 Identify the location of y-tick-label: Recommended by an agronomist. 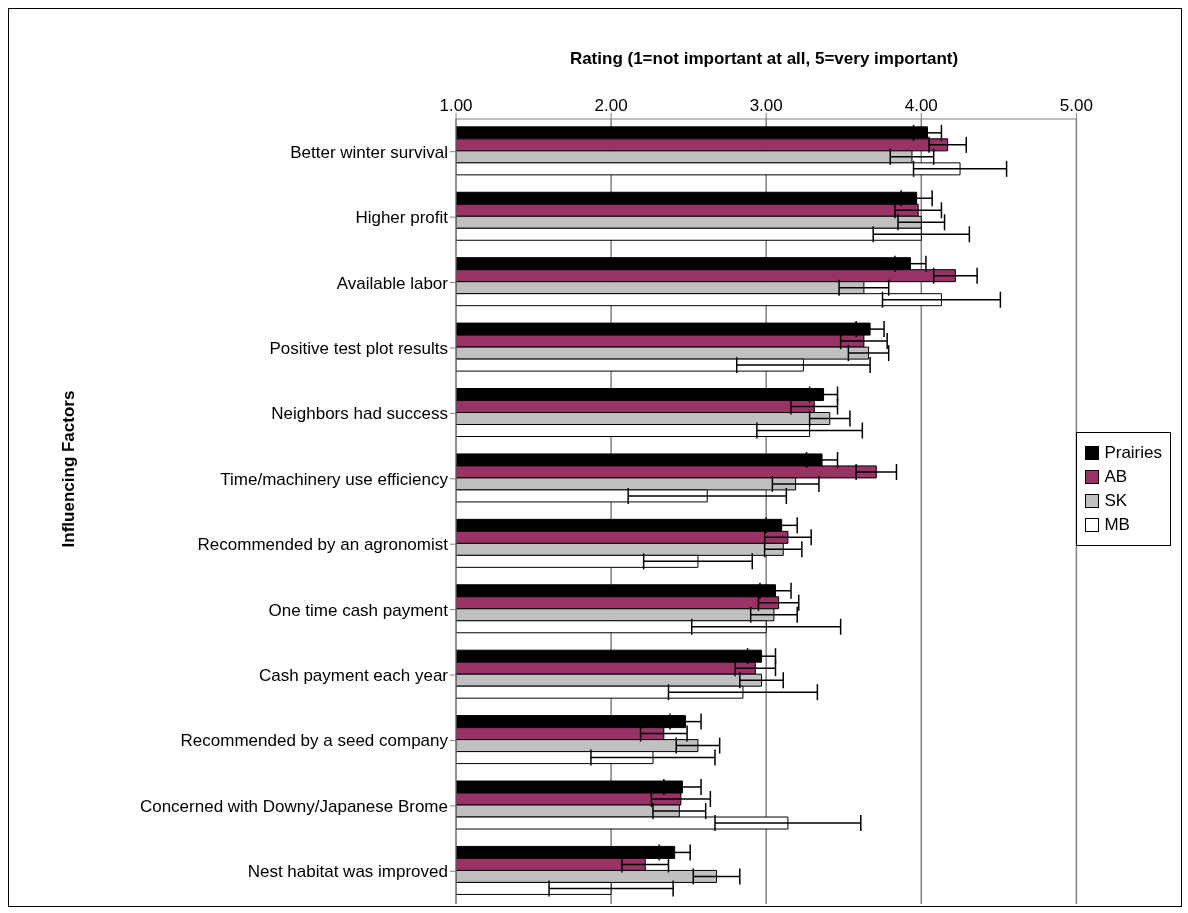
(323, 545).